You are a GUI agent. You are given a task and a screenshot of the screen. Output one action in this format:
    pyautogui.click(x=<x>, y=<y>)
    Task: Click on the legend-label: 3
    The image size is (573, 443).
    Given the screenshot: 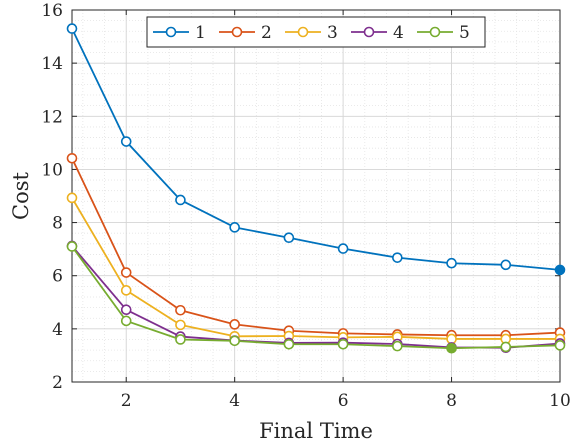 What is the action you would take?
    pyautogui.click(x=332, y=33)
    